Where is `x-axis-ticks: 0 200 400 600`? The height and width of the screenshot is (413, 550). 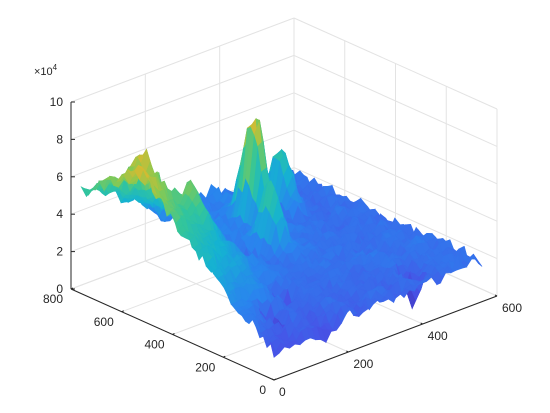 x-axis-ticks: 0 200 400 600 is located at coordinates (396, 346).